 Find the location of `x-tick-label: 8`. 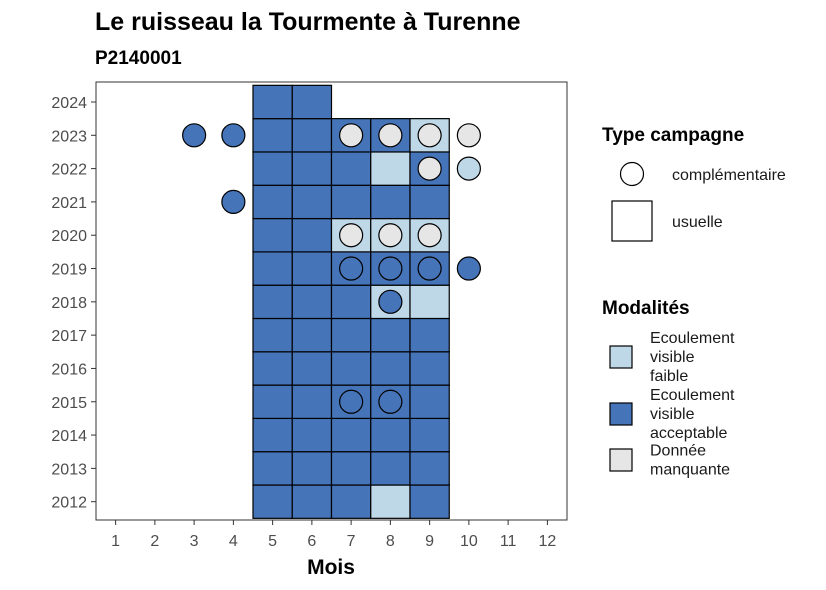

x-tick-label: 8 is located at coordinates (390, 541).